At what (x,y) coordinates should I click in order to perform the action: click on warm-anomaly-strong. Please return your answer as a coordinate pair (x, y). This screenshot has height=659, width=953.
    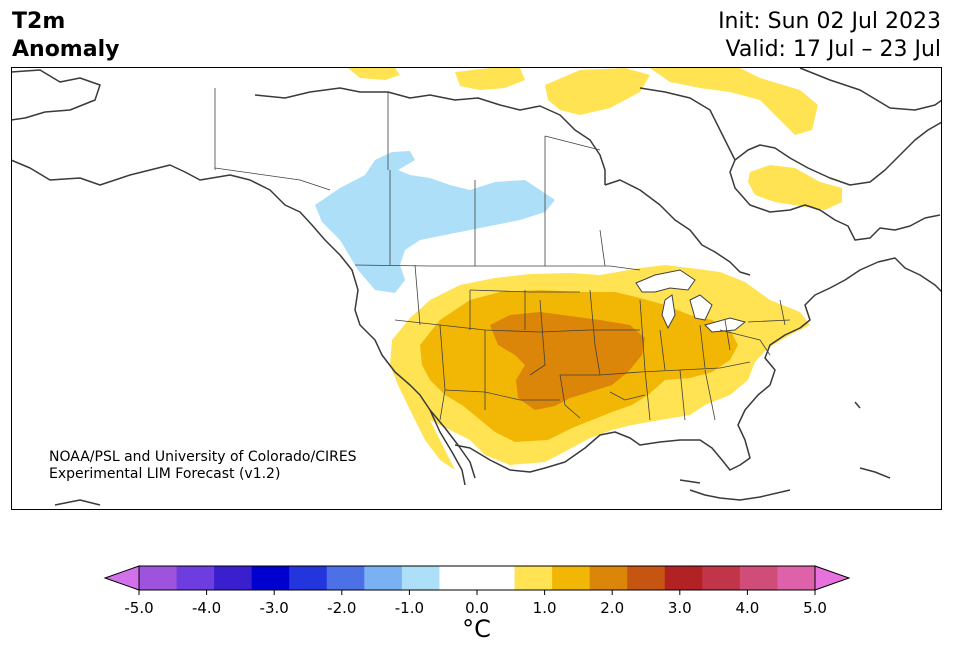
    Looking at the image, I should click on (567, 361).